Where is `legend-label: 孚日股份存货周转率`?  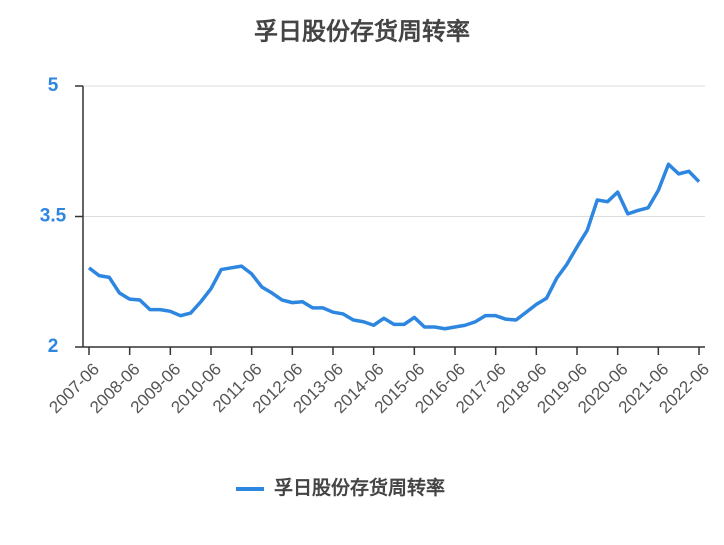 legend-label: 孚日股份存货周转率 is located at coordinates (359, 487).